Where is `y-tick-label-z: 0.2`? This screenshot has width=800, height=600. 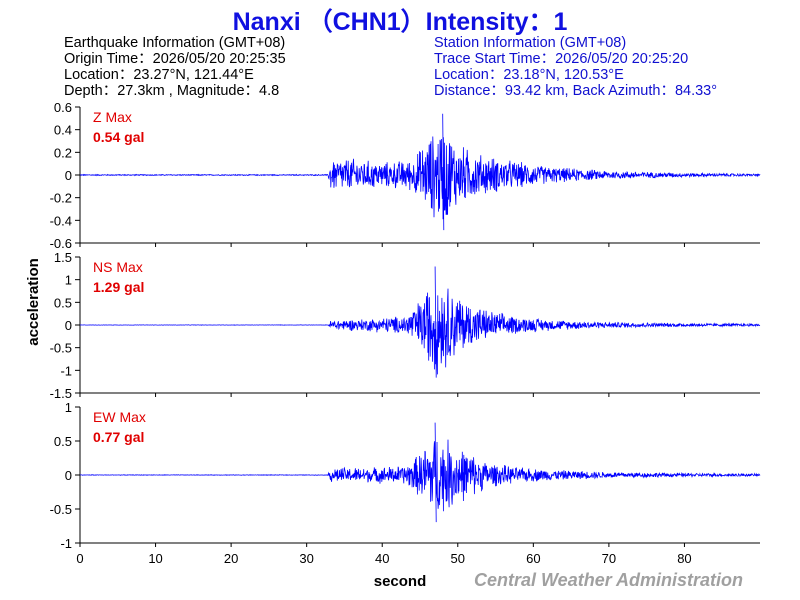 y-tick-label-z: 0.2 is located at coordinates (63, 152).